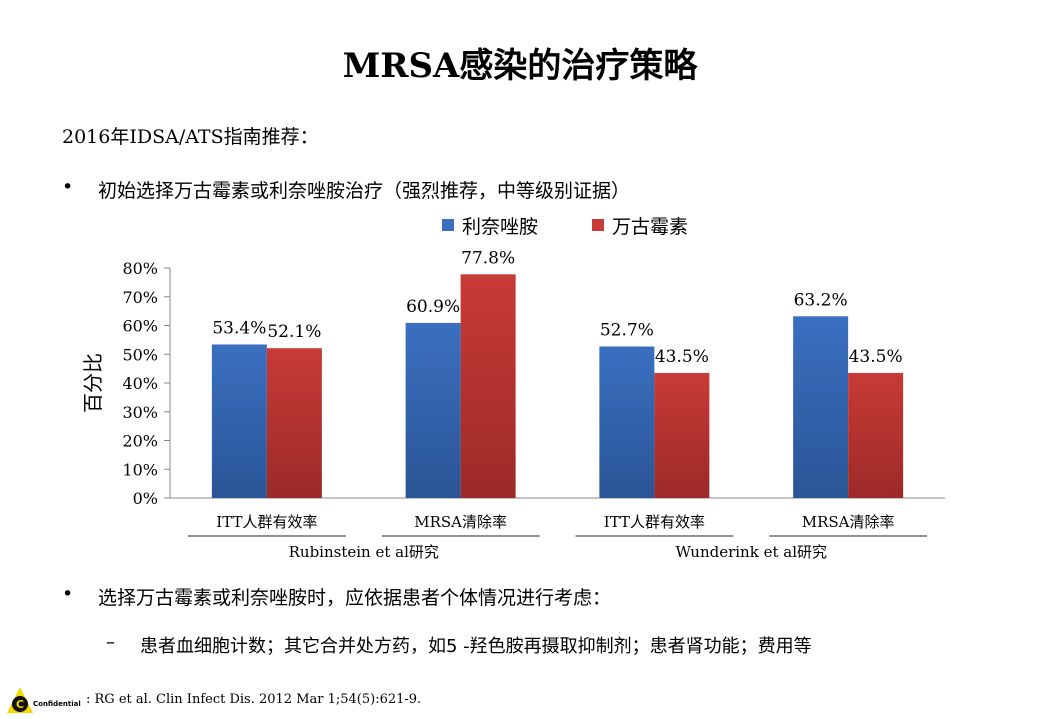 The image size is (1040, 720). I want to click on x-group-label: Wunderink et al研究, so click(751, 552).